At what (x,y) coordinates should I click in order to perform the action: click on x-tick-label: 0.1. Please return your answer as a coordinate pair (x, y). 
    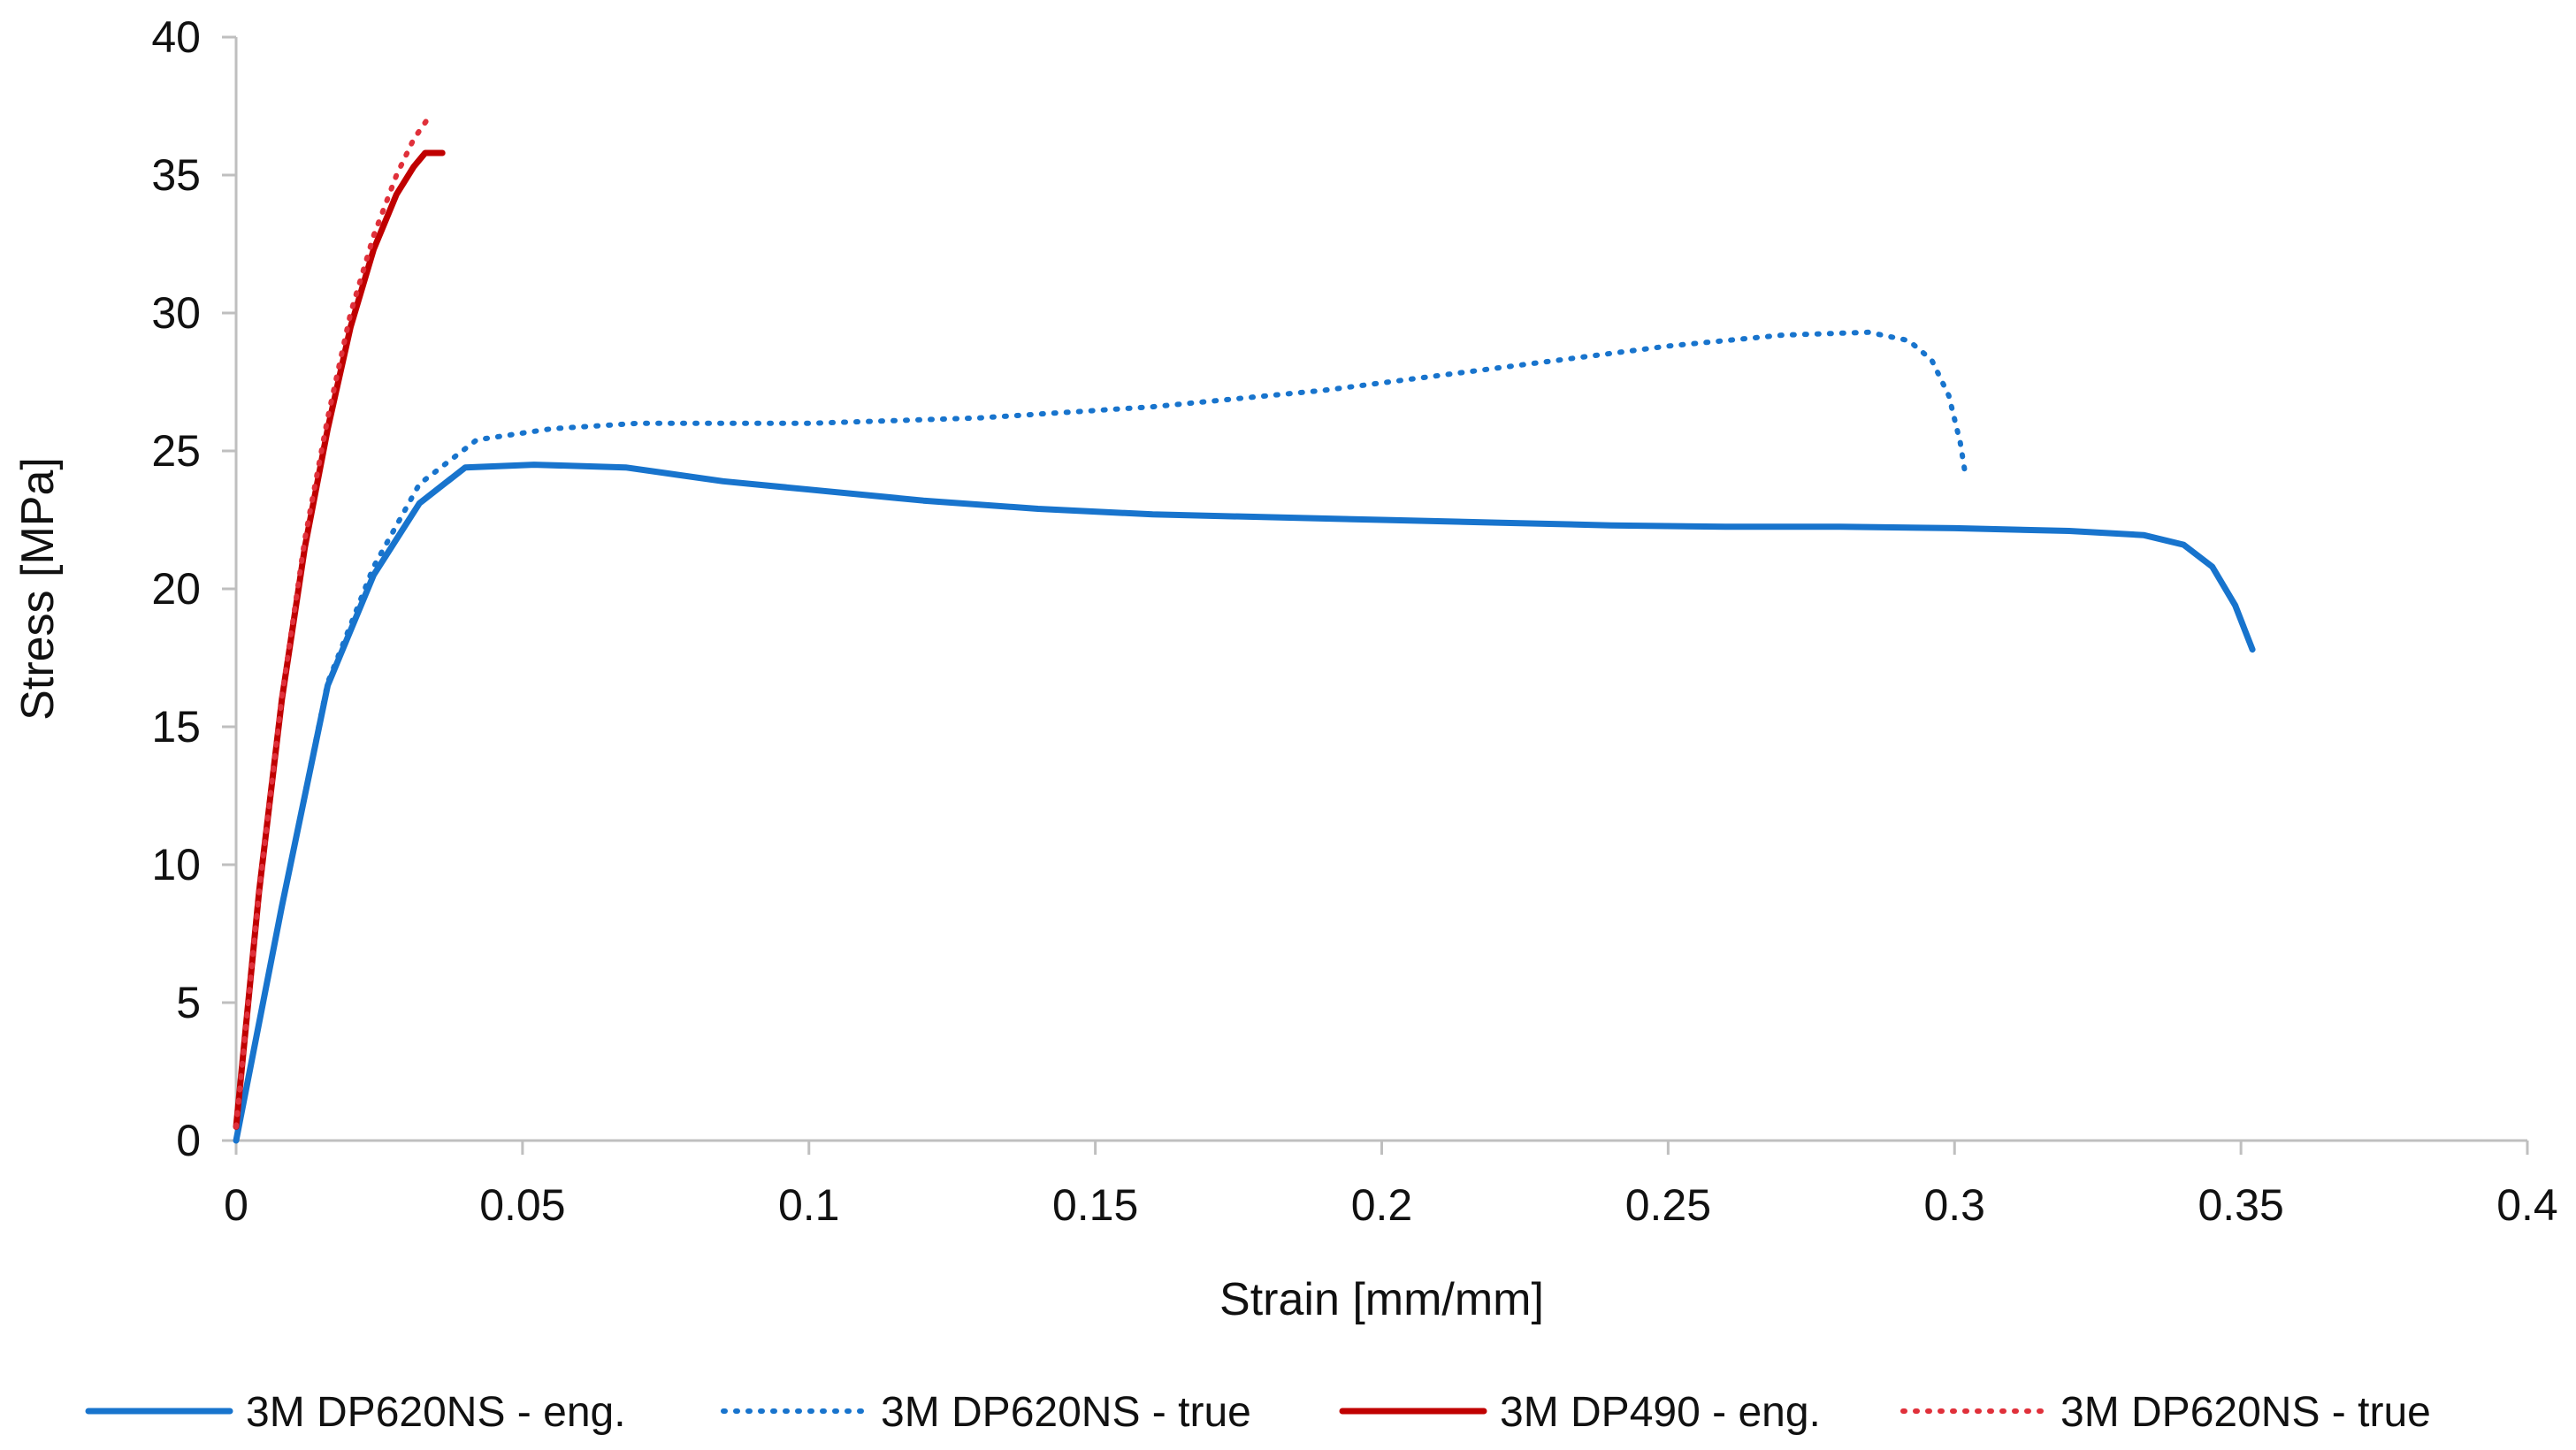
    Looking at the image, I should click on (809, 1205).